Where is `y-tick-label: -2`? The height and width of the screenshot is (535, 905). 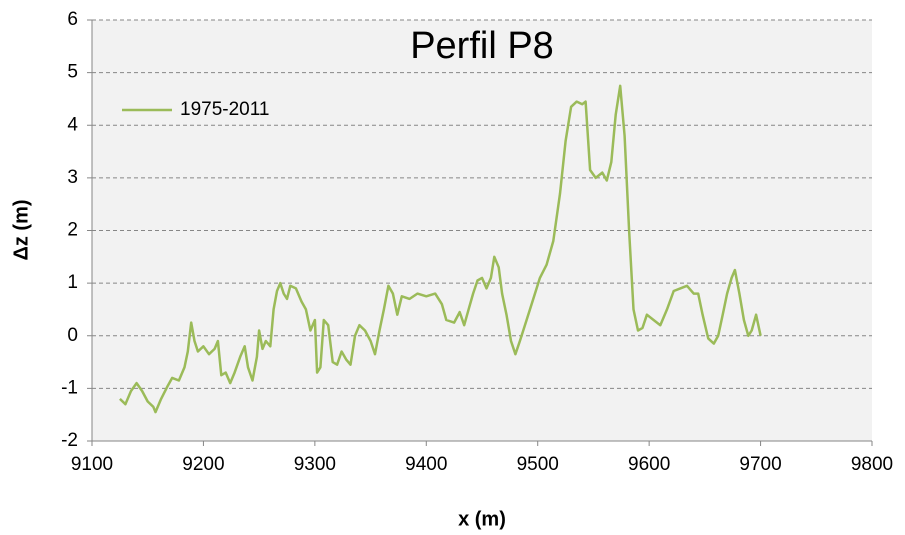 y-tick-label: -2 is located at coordinates (69, 440).